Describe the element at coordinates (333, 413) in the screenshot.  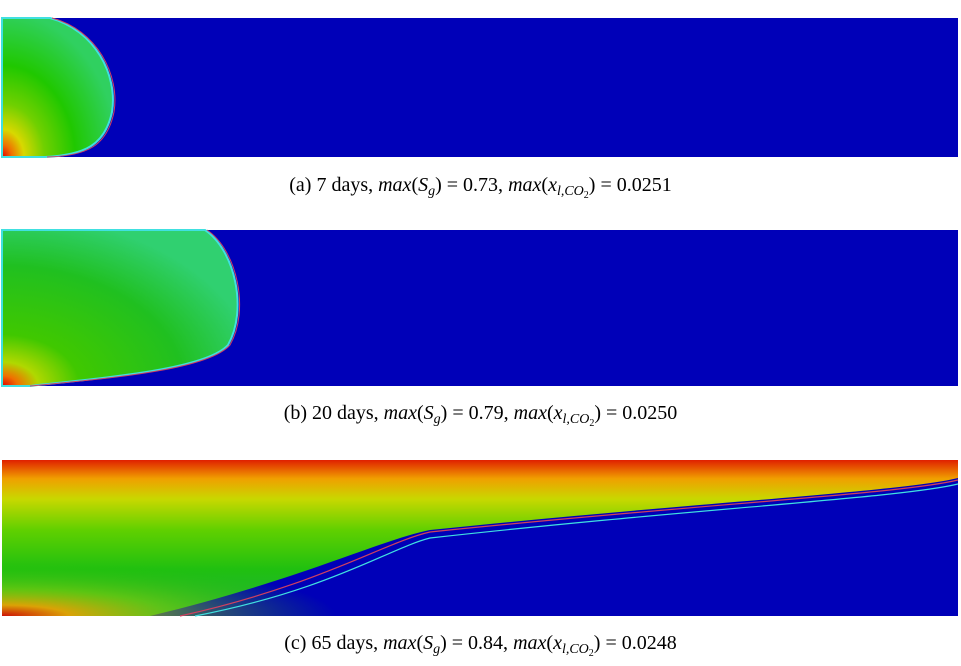
I see `caption-text: (b) 20 days,` at that location.